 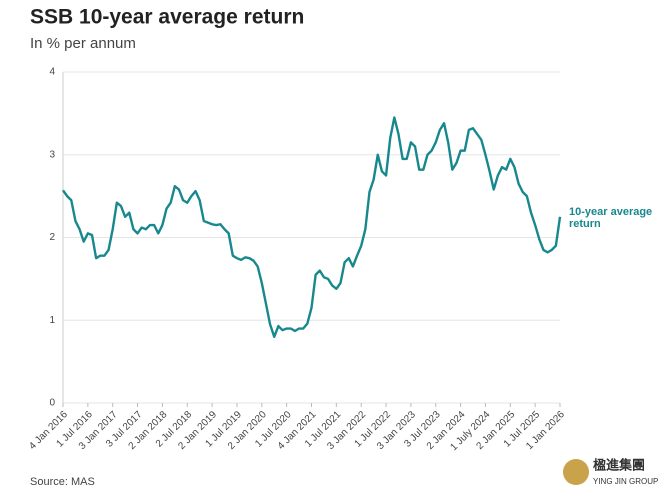 I want to click on chart-title: SSB 10-year average return, so click(x=167, y=17).